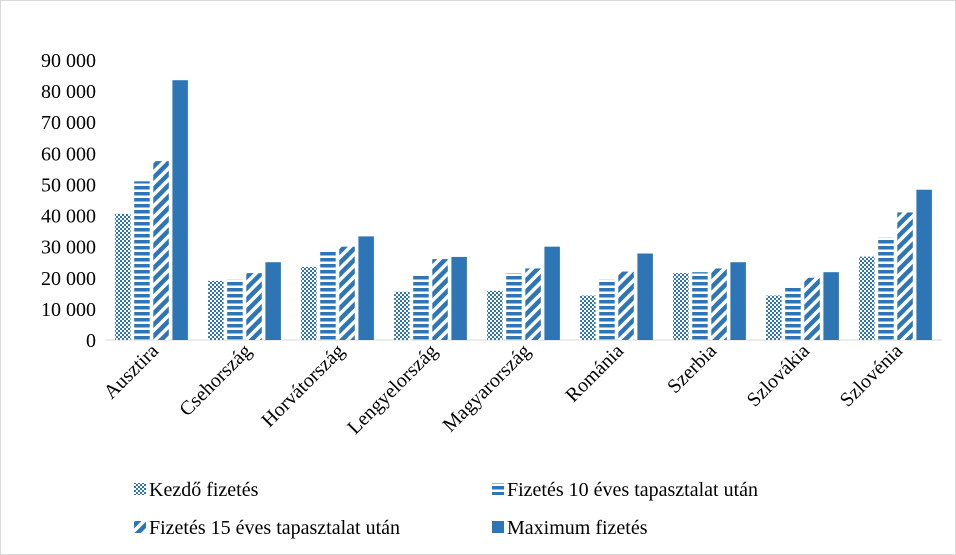  Describe the element at coordinates (68, 248) in the screenshot. I see `y-tick-label: 30 000` at that location.